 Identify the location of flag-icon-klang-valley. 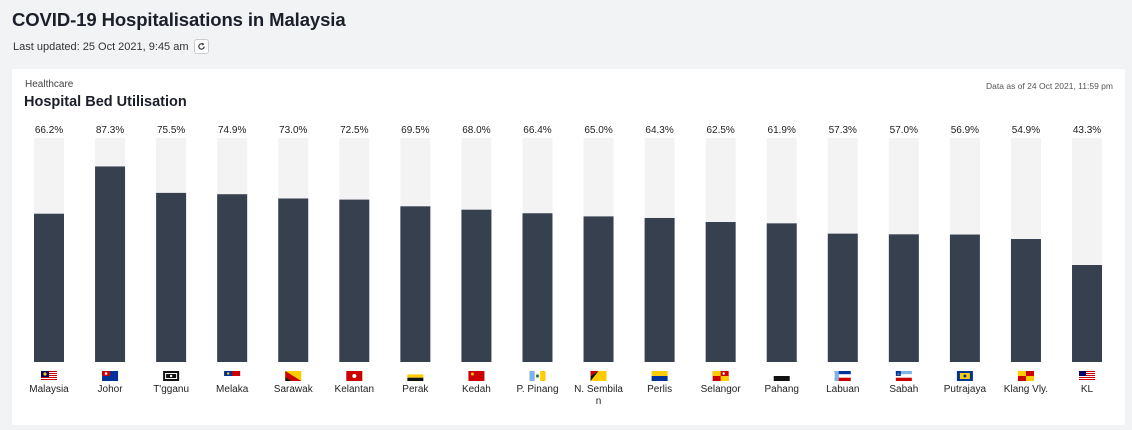
(1025, 376).